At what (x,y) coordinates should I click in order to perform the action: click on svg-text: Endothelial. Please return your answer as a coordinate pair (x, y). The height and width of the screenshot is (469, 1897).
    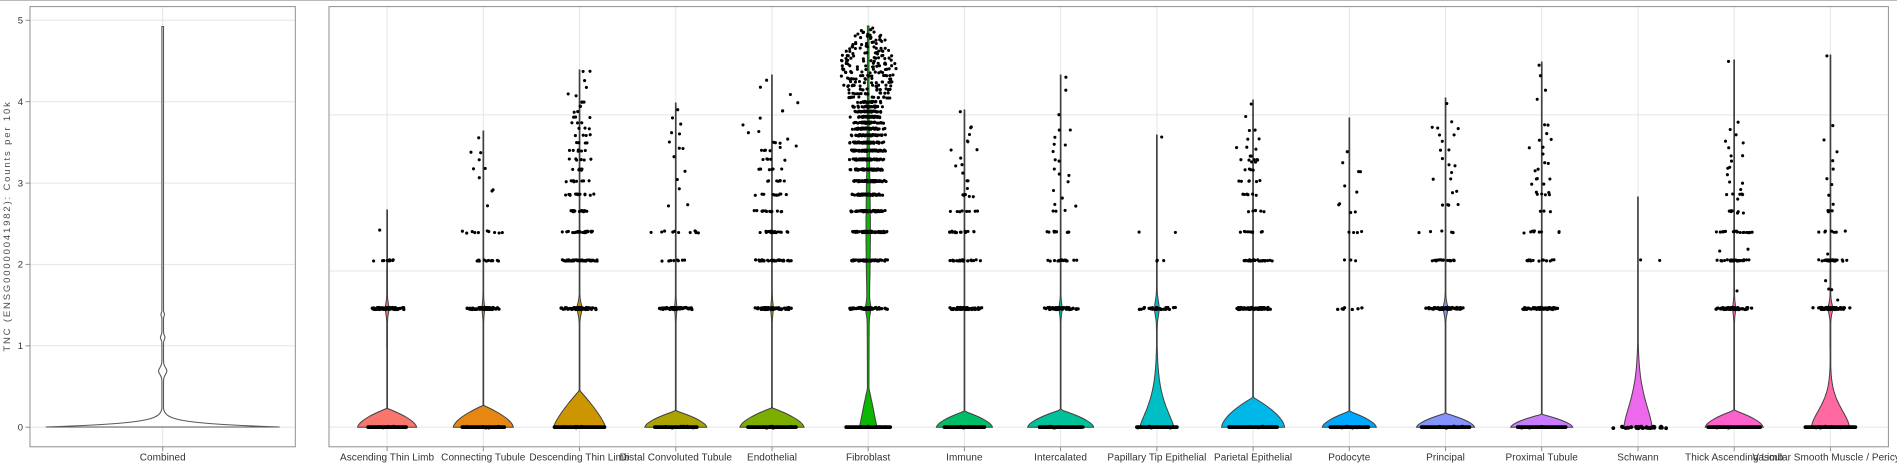
    Looking at the image, I should click on (772, 458).